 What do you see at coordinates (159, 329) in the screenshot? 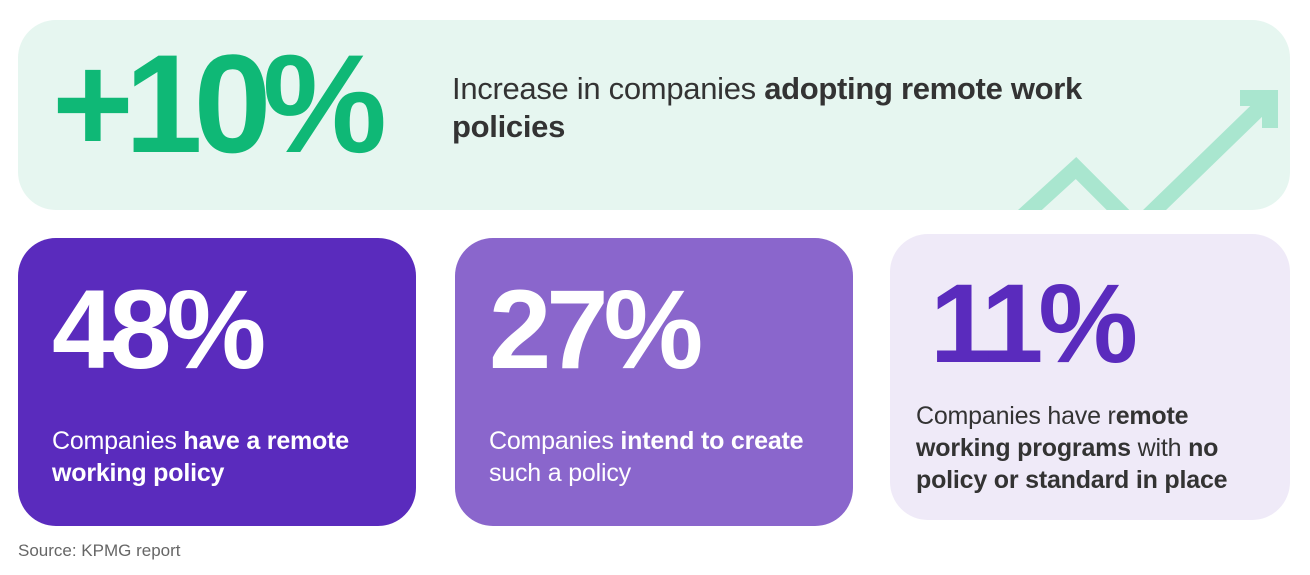
I see `card-stat: 48%` at bounding box center [159, 329].